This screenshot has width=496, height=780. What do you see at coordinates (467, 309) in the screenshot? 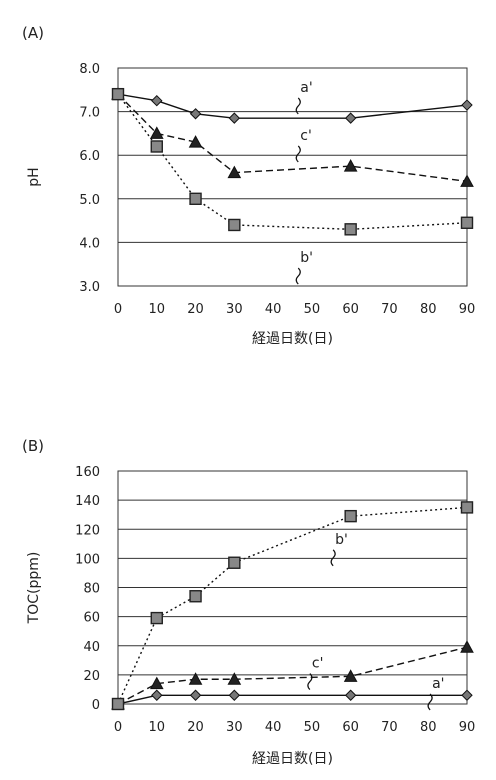
I see `panel-a-x-tick-label: 90` at bounding box center [467, 309].